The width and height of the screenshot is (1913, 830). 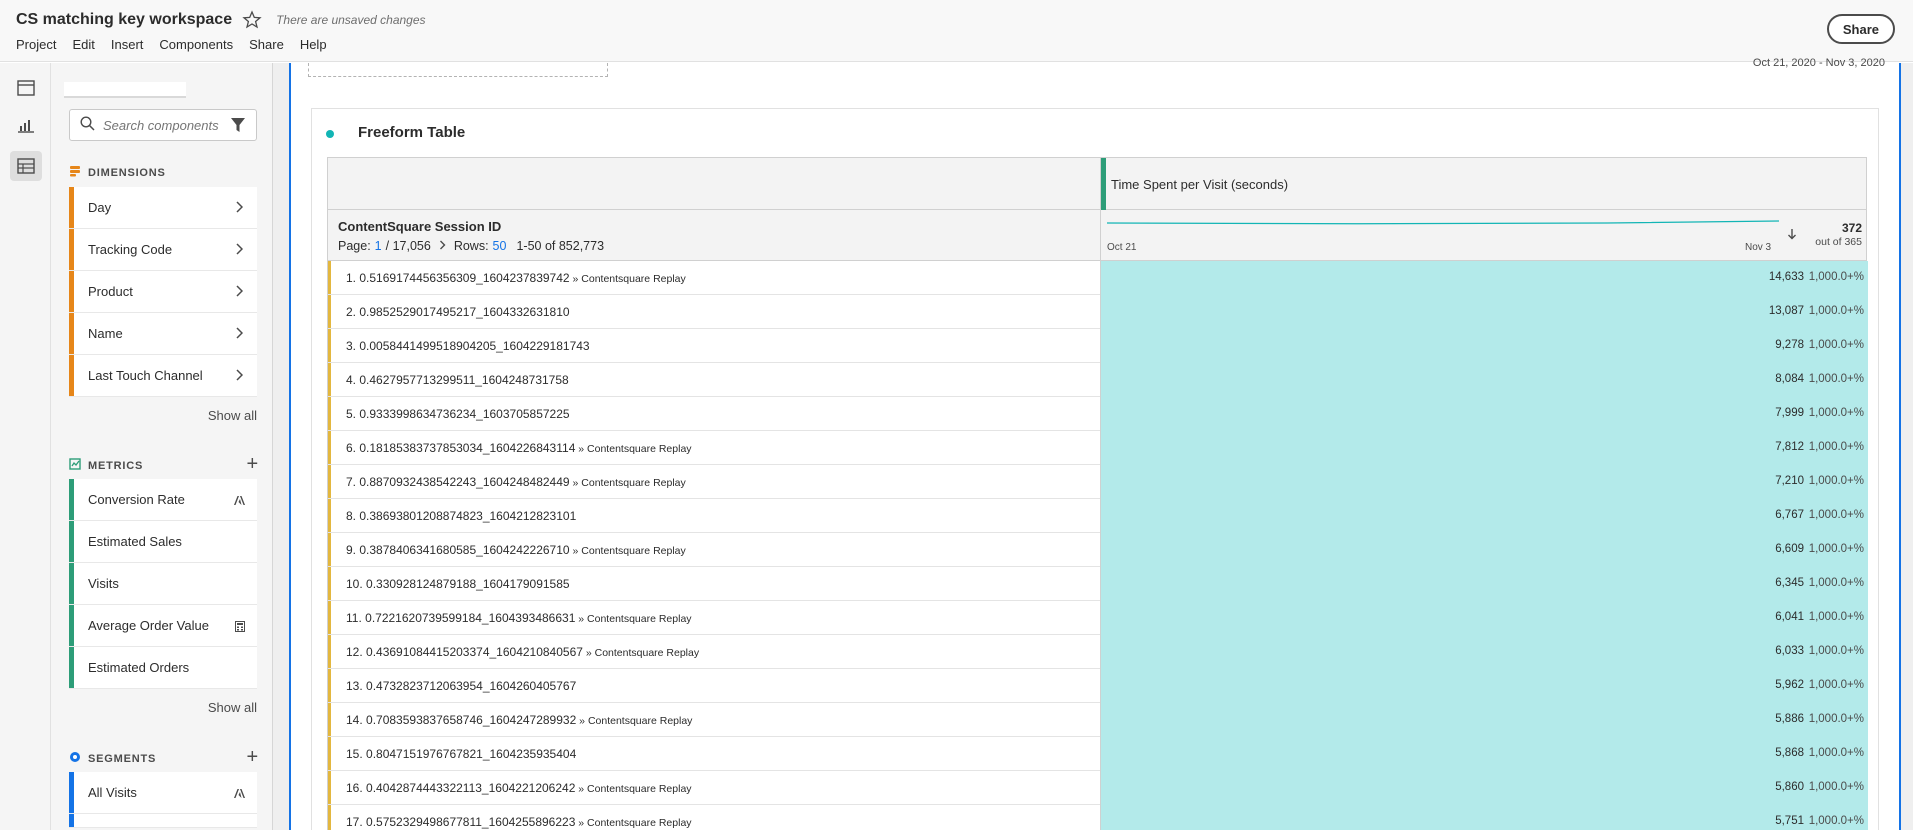 What do you see at coordinates (1818, 63) in the screenshot?
I see `date-range: Oct 21, 2020 - Nov 3, 2020` at bounding box center [1818, 63].